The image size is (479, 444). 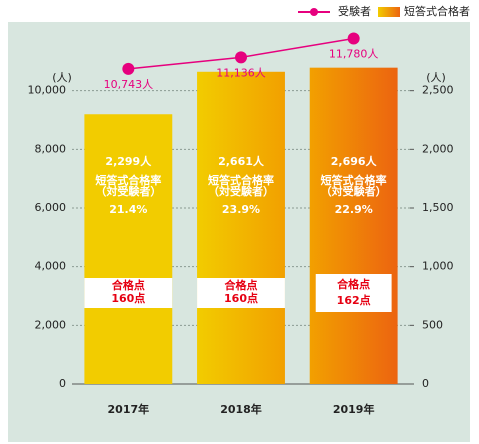 What do you see at coordinates (241, 161) in the screenshot?
I see `bar-value-label: 2,661人` at bounding box center [241, 161].